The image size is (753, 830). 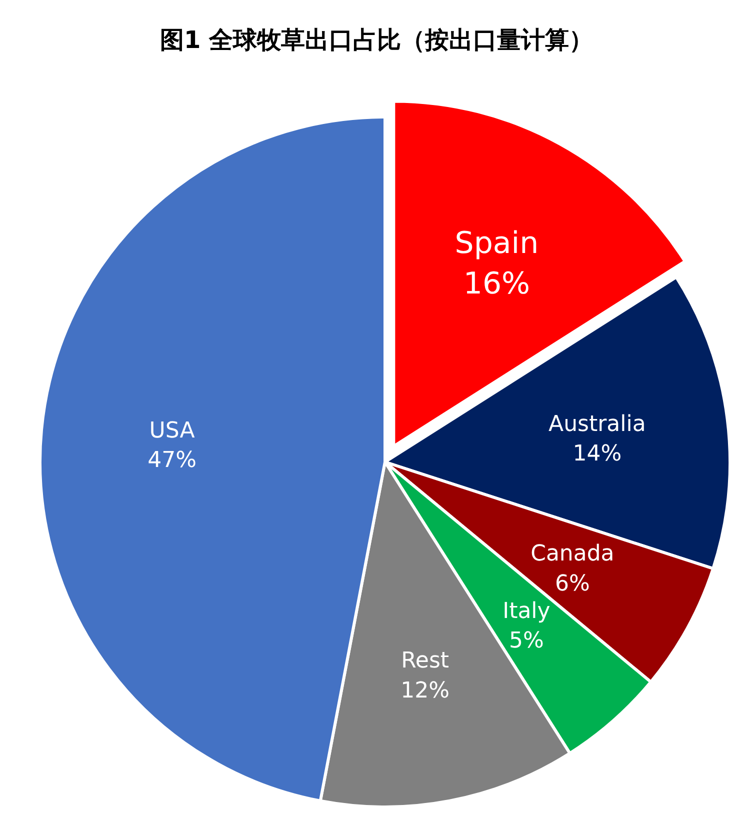 I want to click on data-label: 16%, so click(x=496, y=284).